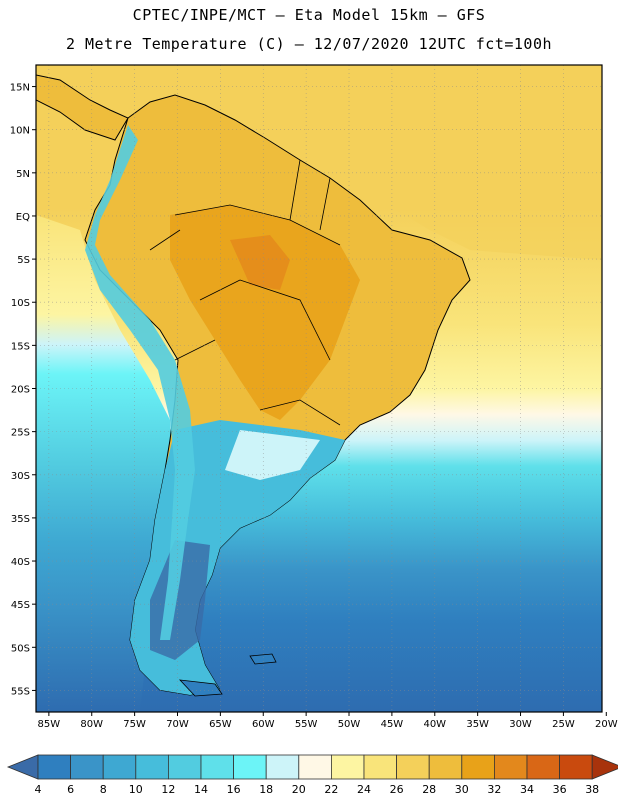  I want to click on lon-label: 45W, so click(392, 724).